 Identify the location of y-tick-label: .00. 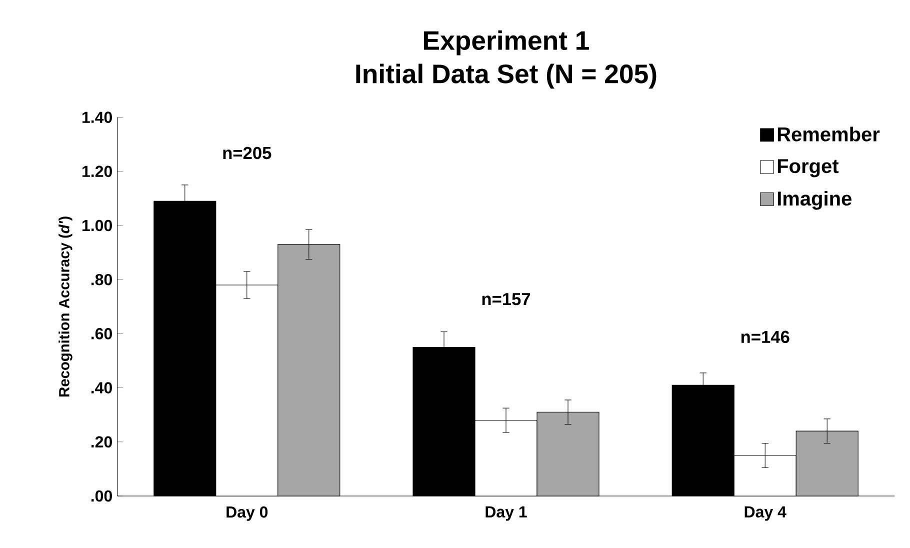
(101, 496).